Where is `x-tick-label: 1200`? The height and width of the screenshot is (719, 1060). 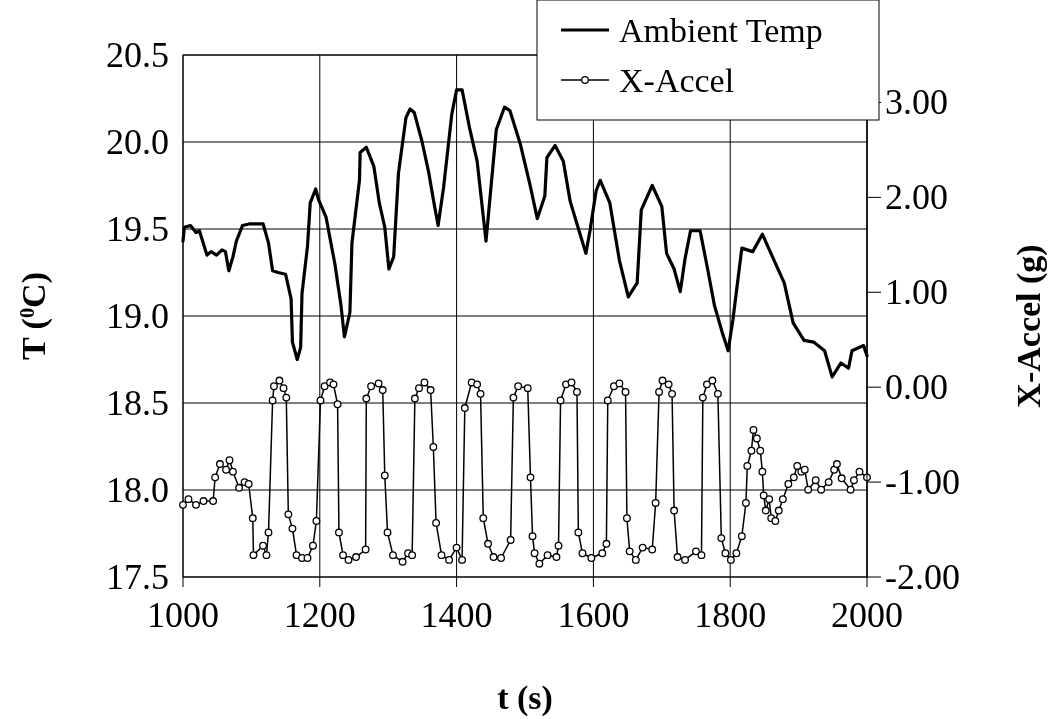 x-tick-label: 1200 is located at coordinates (319, 615).